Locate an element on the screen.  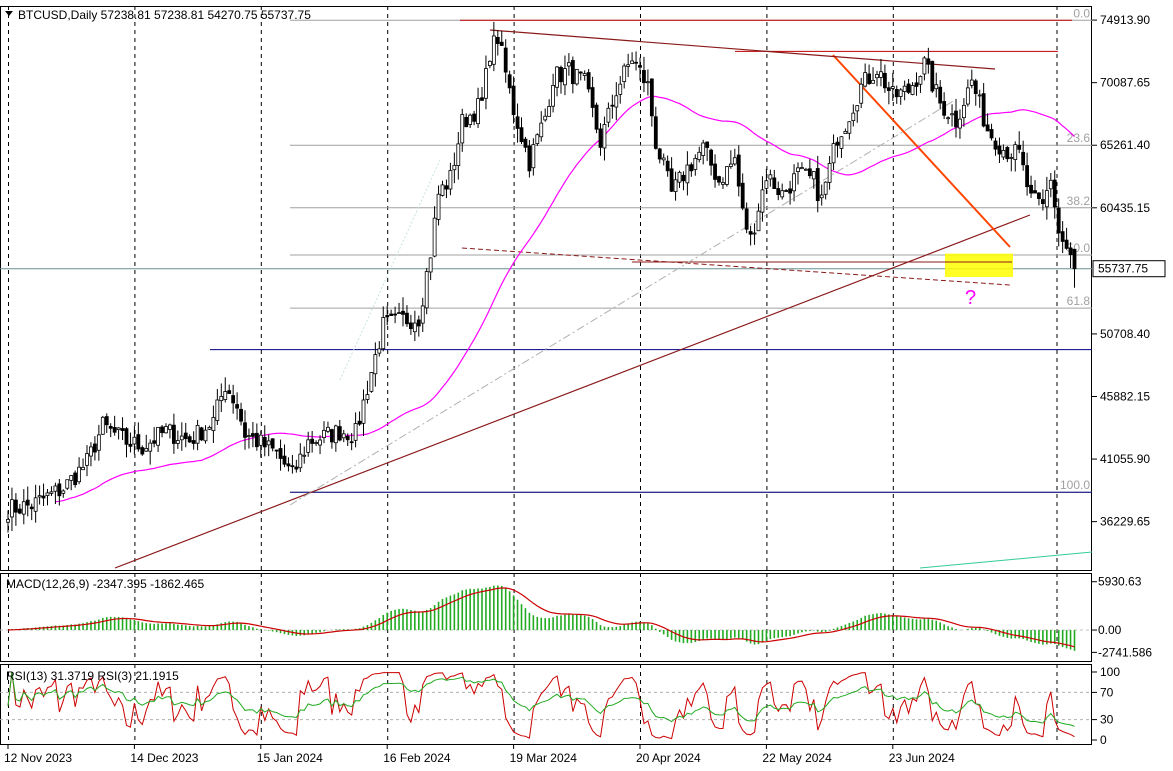
dotted-trendline is located at coordinates (390, 270).